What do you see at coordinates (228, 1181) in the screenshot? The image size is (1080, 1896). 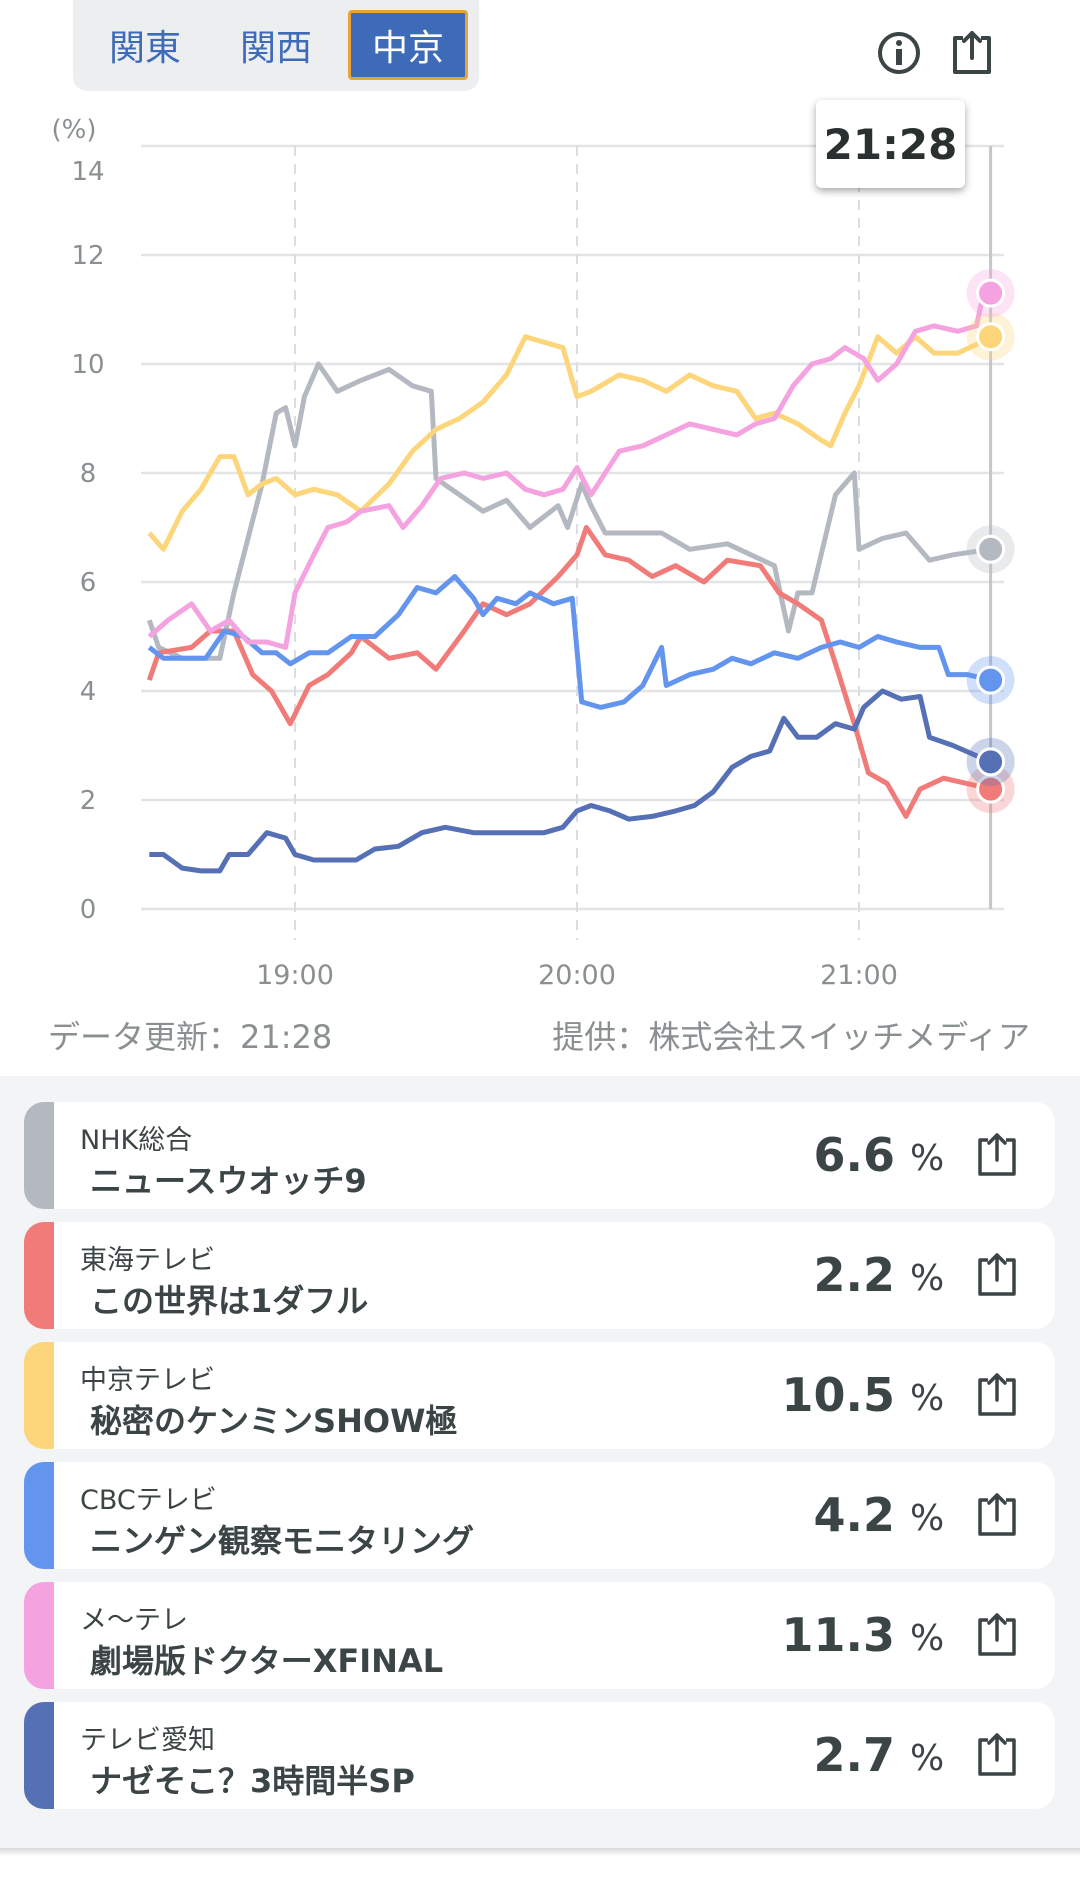 I see `program-title: ニュースウオッチ9` at bounding box center [228, 1181].